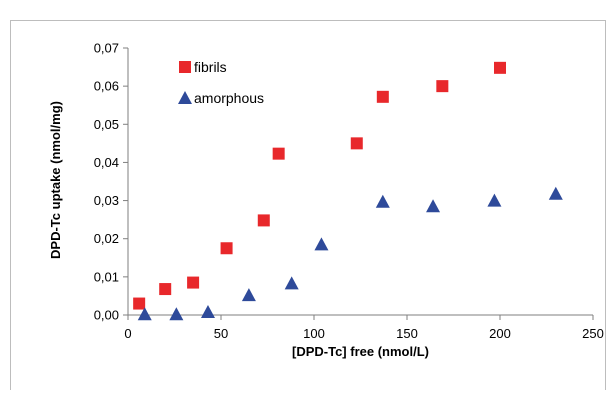  What do you see at coordinates (360, 351) in the screenshot?
I see `x-axis-title: [DPD-Tc] free (nmol/L)` at bounding box center [360, 351].